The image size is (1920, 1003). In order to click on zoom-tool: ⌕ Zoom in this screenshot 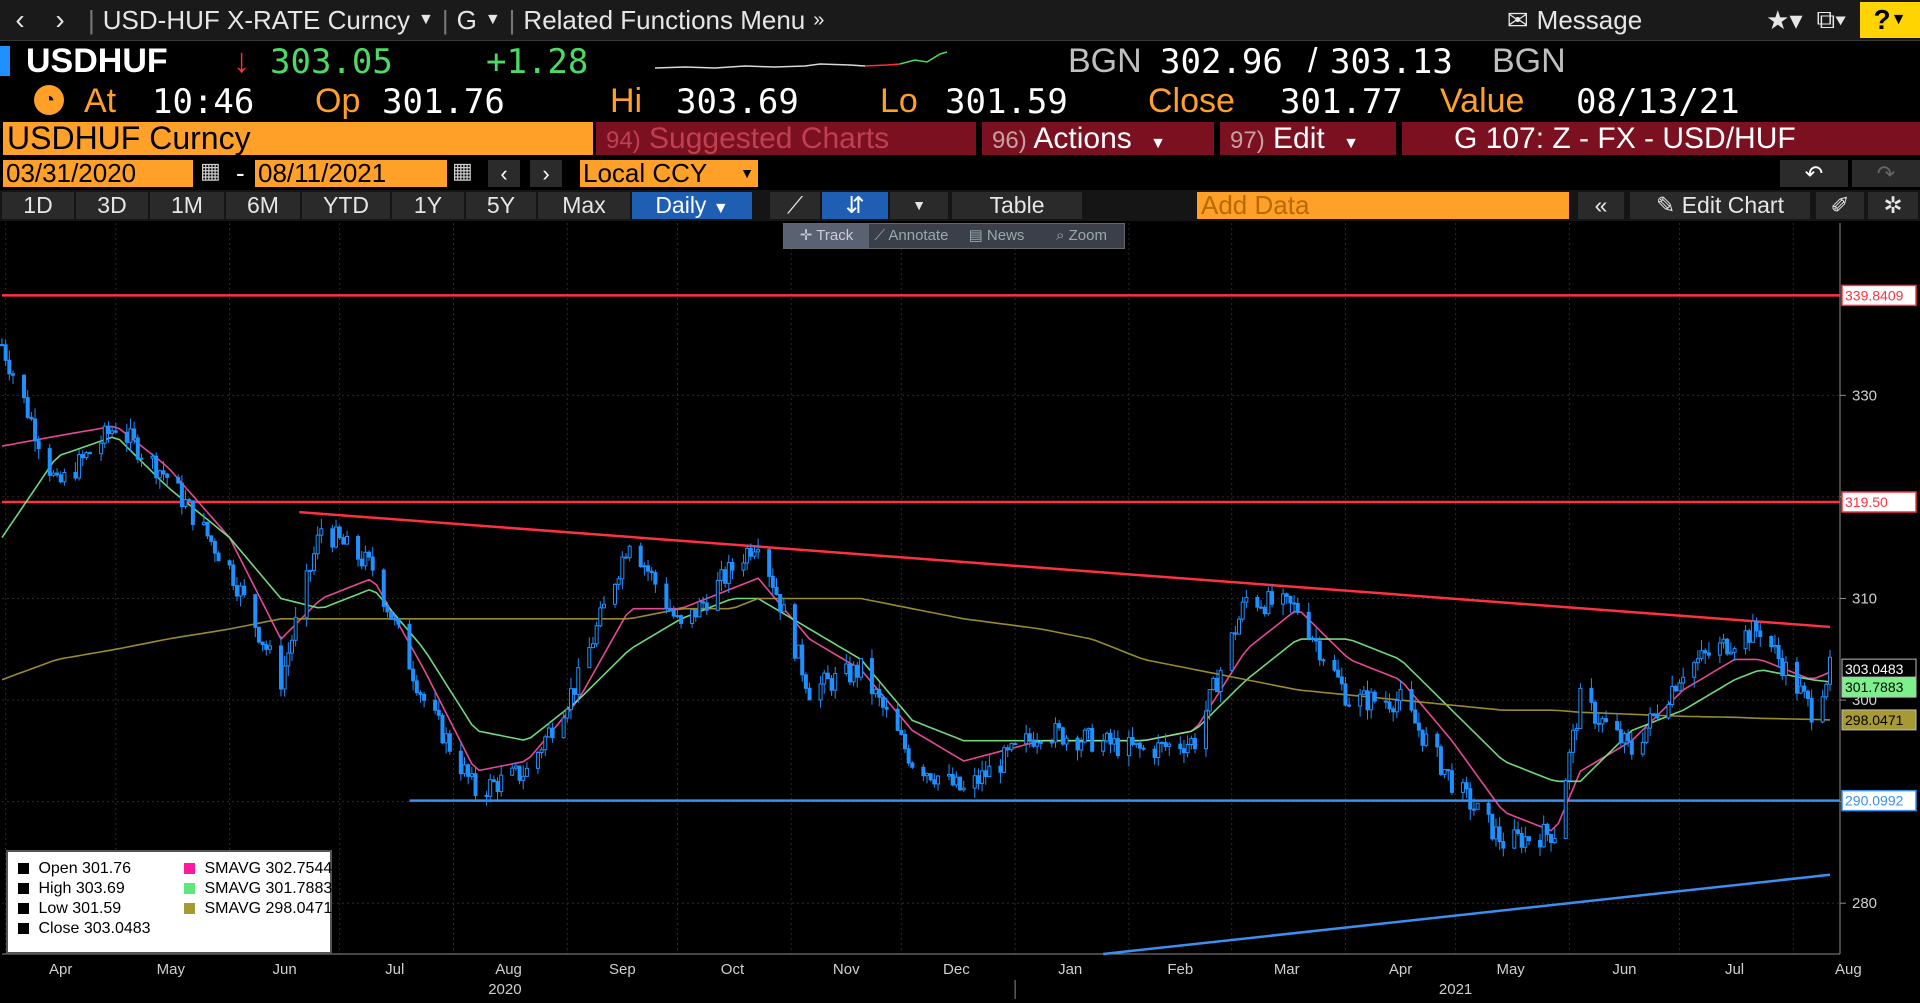, I will do `click(1081, 235)`.